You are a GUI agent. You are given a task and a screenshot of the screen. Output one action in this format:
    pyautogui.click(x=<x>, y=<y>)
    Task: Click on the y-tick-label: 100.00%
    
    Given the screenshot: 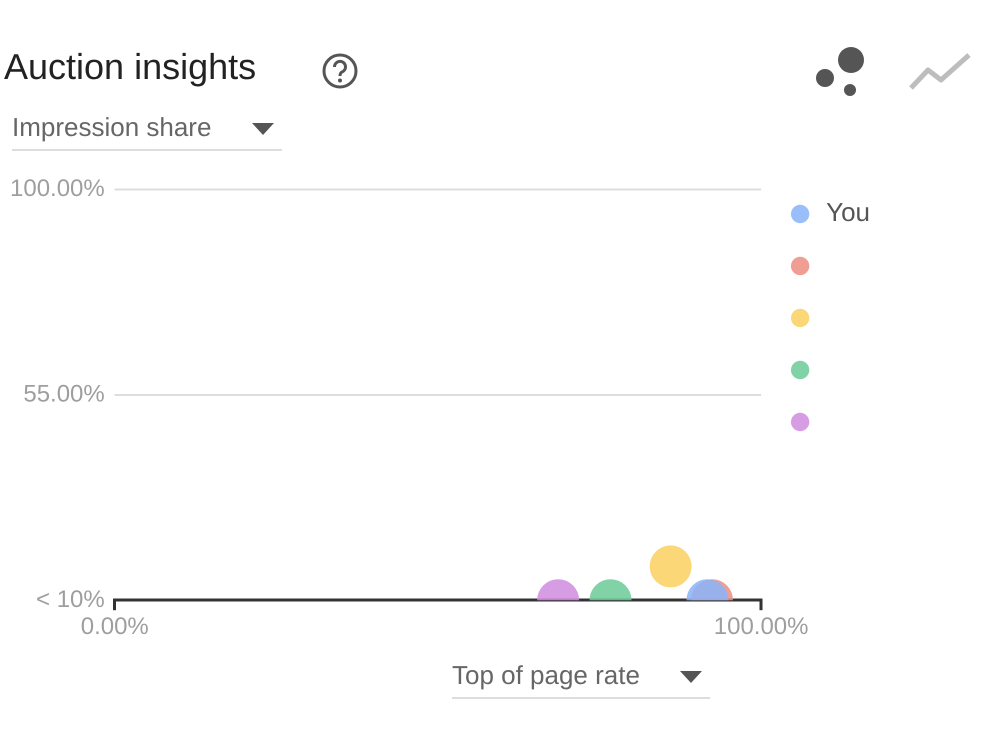 What is the action you would take?
    pyautogui.click(x=57, y=188)
    